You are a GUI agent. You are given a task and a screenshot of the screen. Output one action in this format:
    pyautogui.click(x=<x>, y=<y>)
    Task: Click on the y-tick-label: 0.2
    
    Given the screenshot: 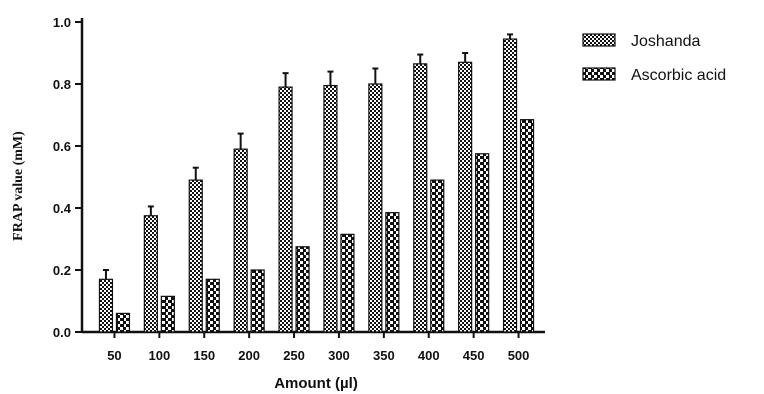 What is the action you would take?
    pyautogui.click(x=62, y=270)
    